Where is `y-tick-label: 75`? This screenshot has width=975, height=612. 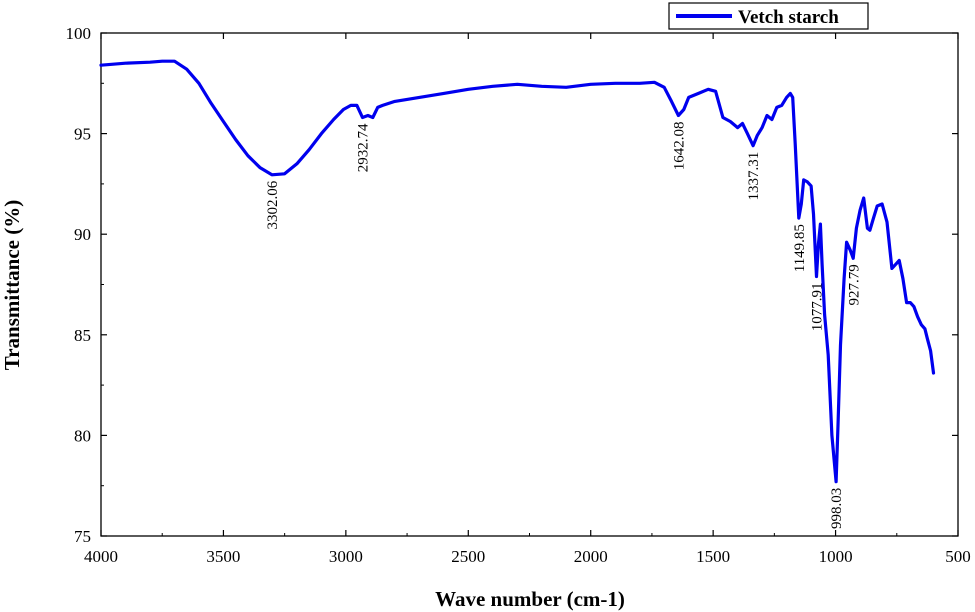
y-tick-label: 75 is located at coordinates (82, 536).